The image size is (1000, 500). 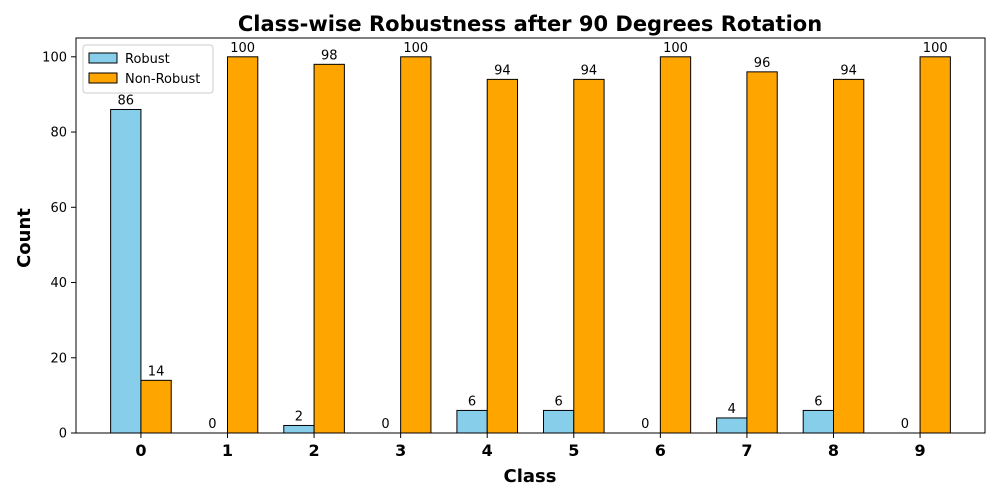 What do you see at coordinates (227, 450) in the screenshot?
I see `x-tick-label: 1` at bounding box center [227, 450].